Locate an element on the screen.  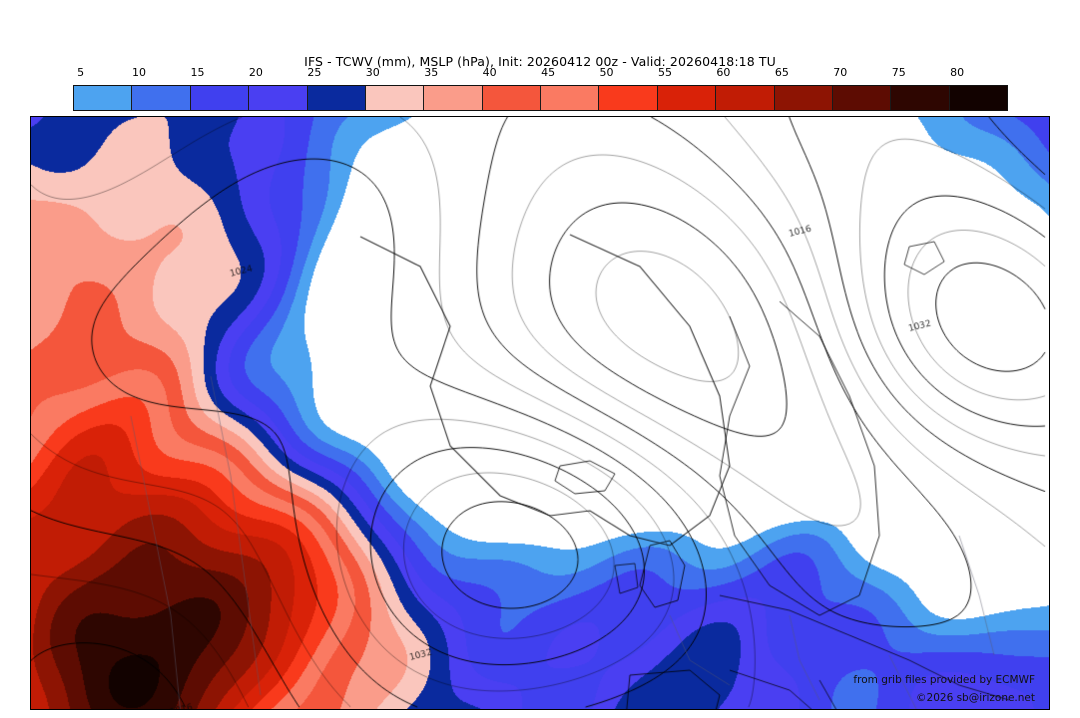
colorbar is located at coordinates (540, 98).